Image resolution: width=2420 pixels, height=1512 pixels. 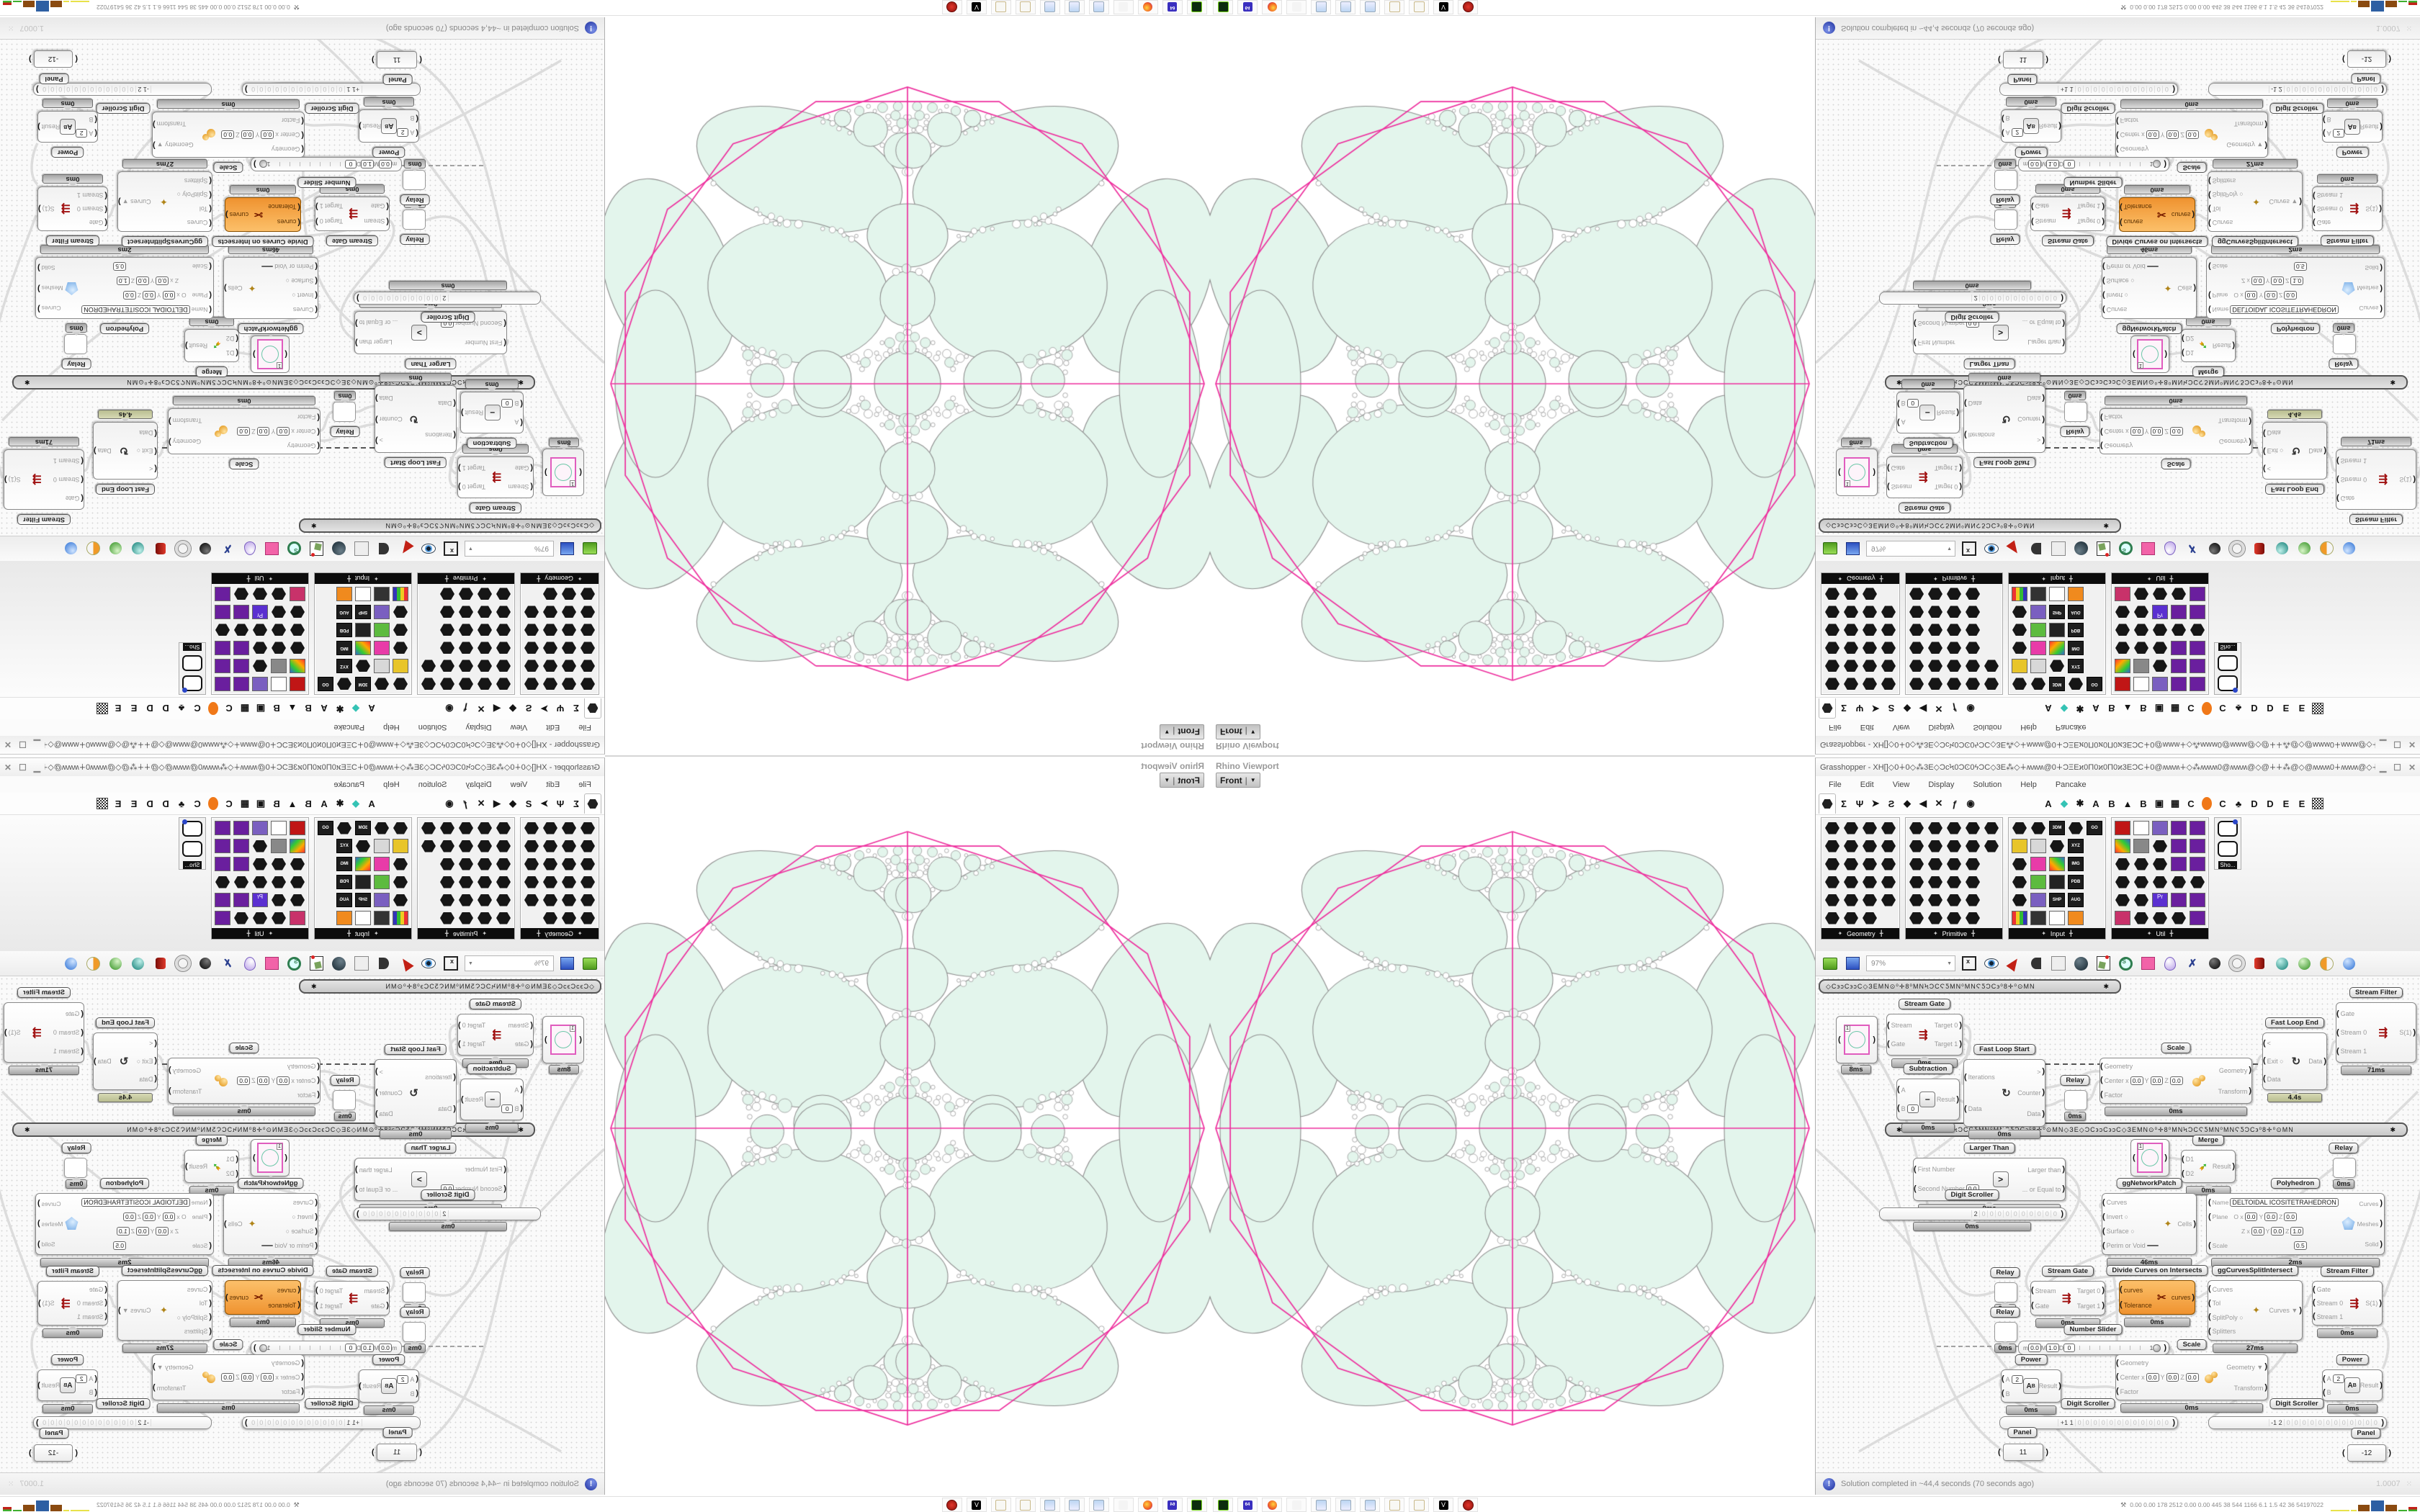 What do you see at coordinates (349, 727) in the screenshot?
I see `menu-item-pancake: Pancake` at bounding box center [349, 727].